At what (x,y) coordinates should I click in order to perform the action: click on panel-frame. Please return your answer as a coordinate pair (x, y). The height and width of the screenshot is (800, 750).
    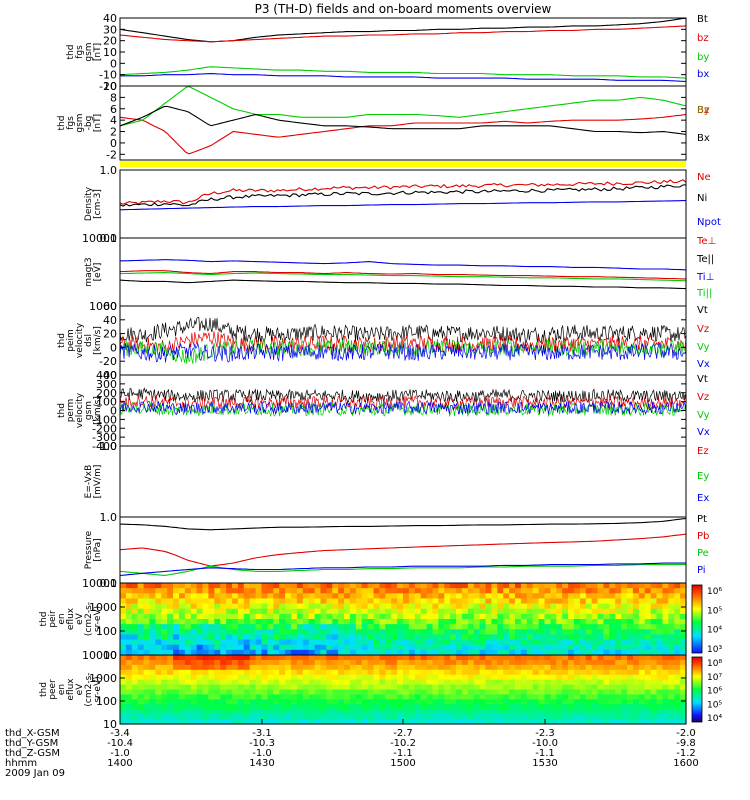
    Looking at the image, I should click on (403, 204).